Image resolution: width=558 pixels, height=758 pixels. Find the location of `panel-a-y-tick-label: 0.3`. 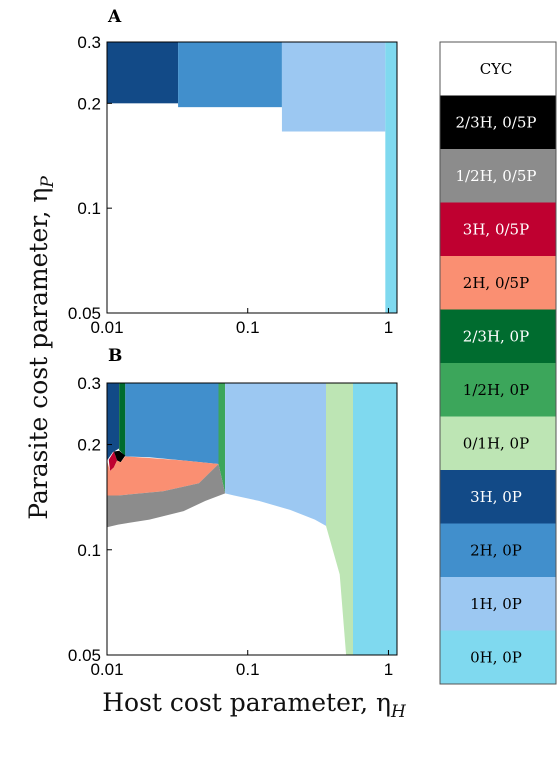

panel-a-y-tick-label: 0.3 is located at coordinates (89, 42).